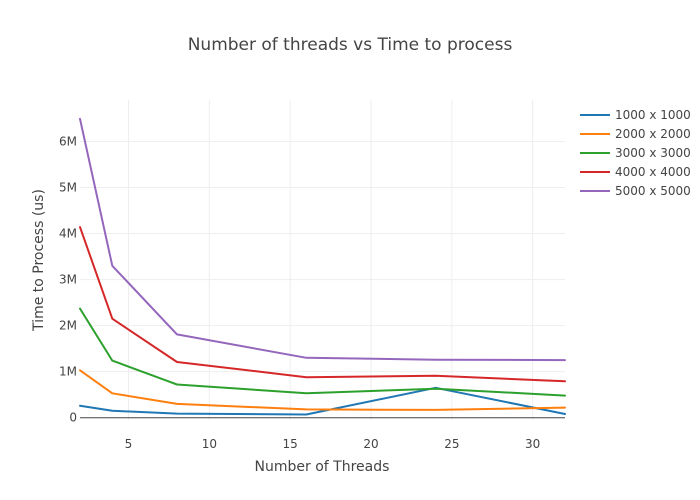 This screenshot has height=500, width=700. I want to click on legend-item: 2000 x 2000, so click(635, 134).